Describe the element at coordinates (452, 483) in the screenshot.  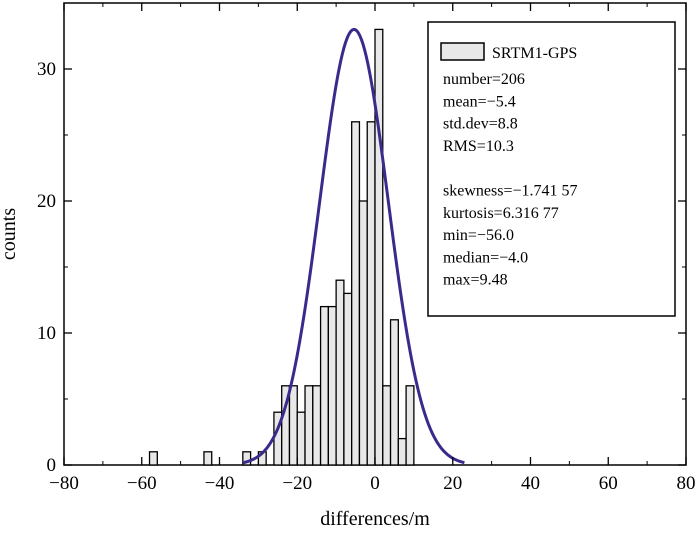
I see `x-tick-label: 20` at that location.